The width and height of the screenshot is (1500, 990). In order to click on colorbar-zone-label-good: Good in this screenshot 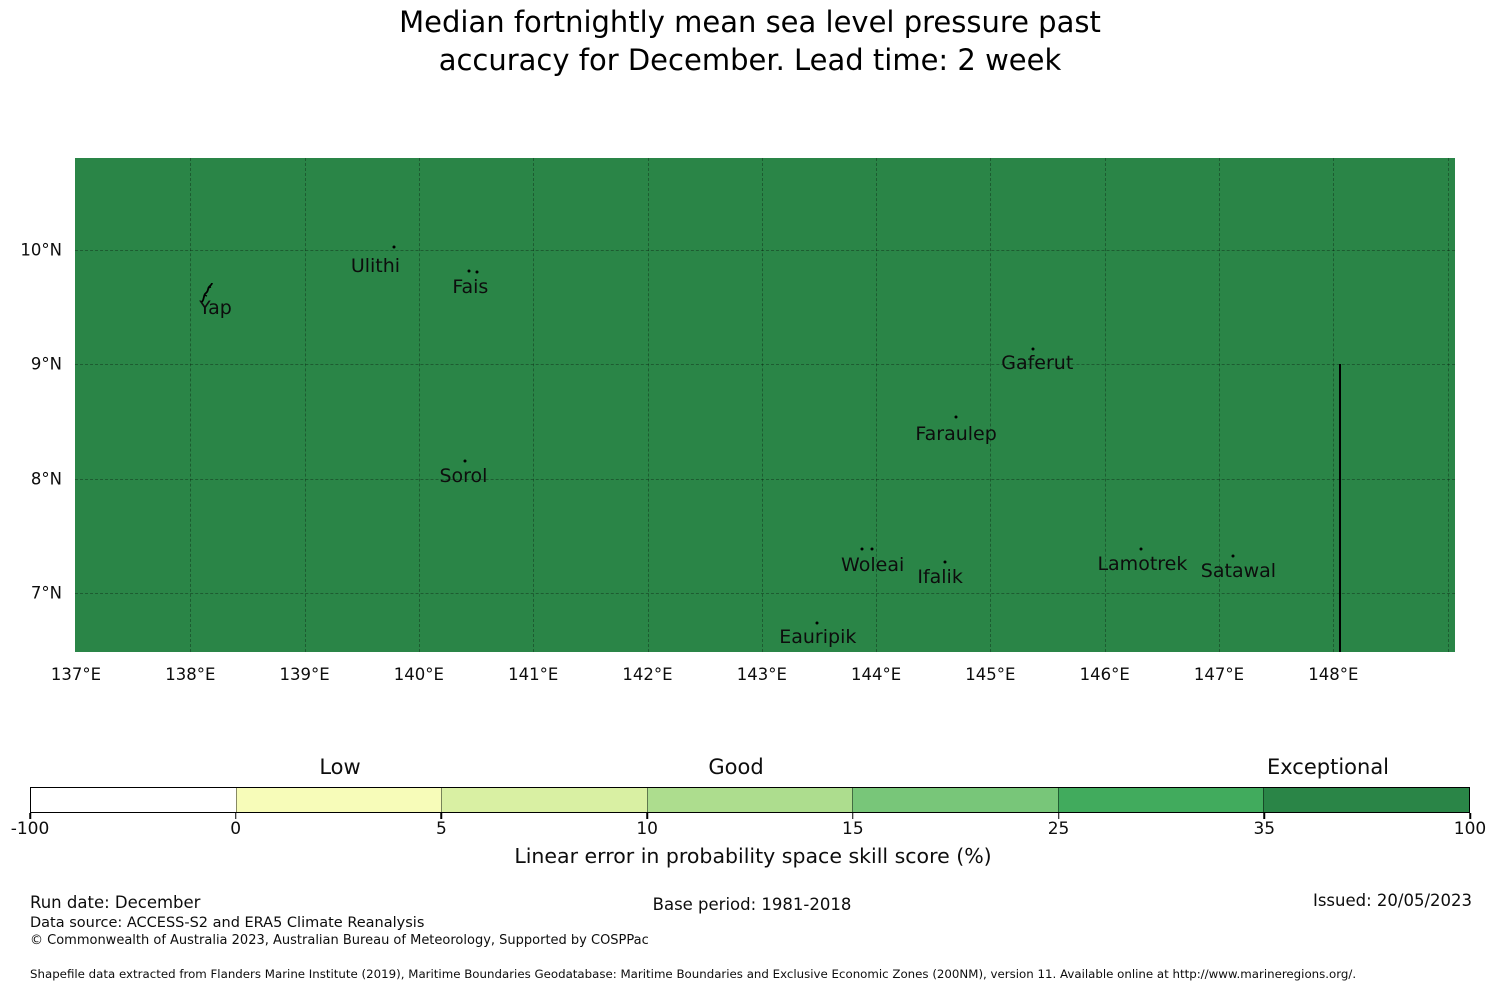, I will do `click(736, 767)`.